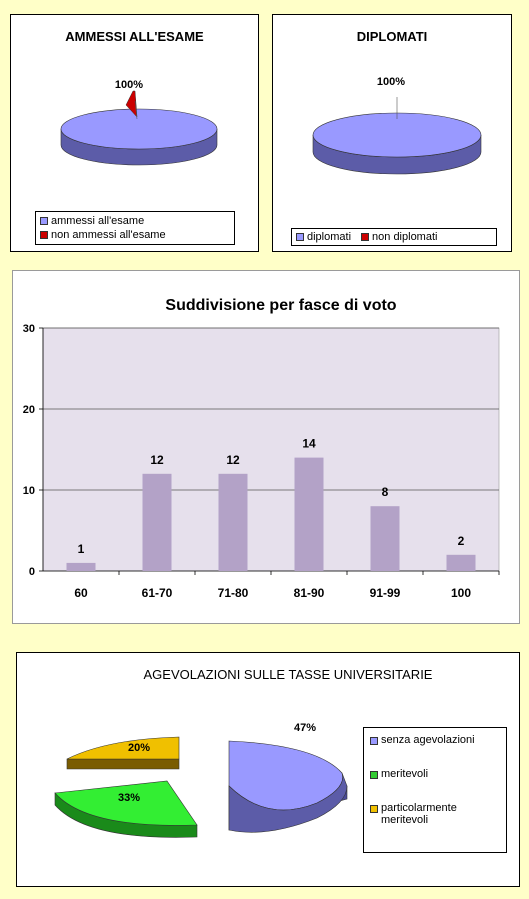  Describe the element at coordinates (108, 235) in the screenshot. I see `legend-label: non ammessi all'esame` at that location.